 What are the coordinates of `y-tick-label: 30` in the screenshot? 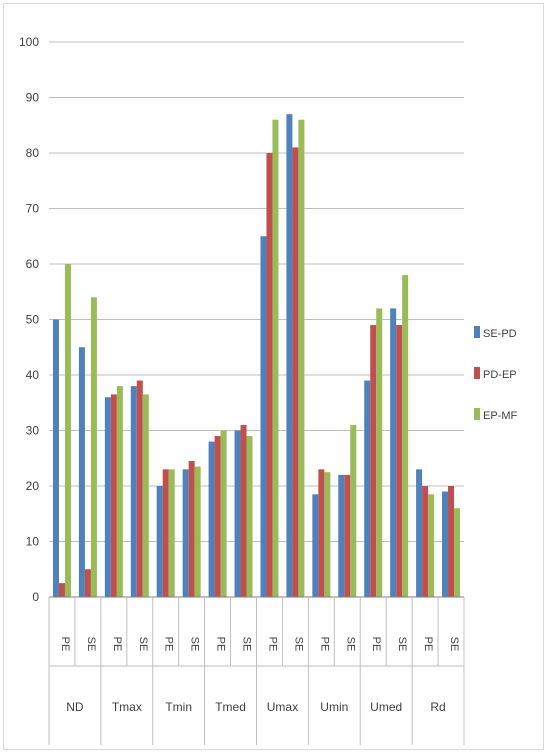 It's located at (33, 431).